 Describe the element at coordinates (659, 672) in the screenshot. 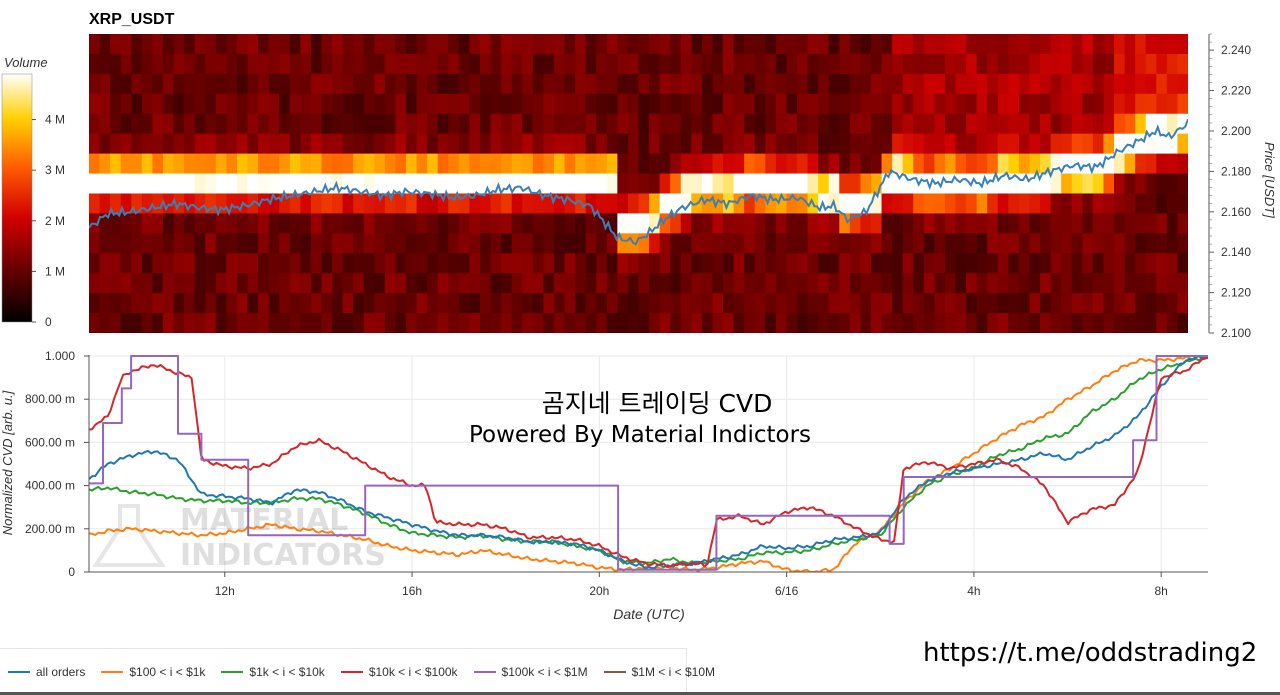

I see `legend-item-1m-10m: $1M < i < $10M` at that location.